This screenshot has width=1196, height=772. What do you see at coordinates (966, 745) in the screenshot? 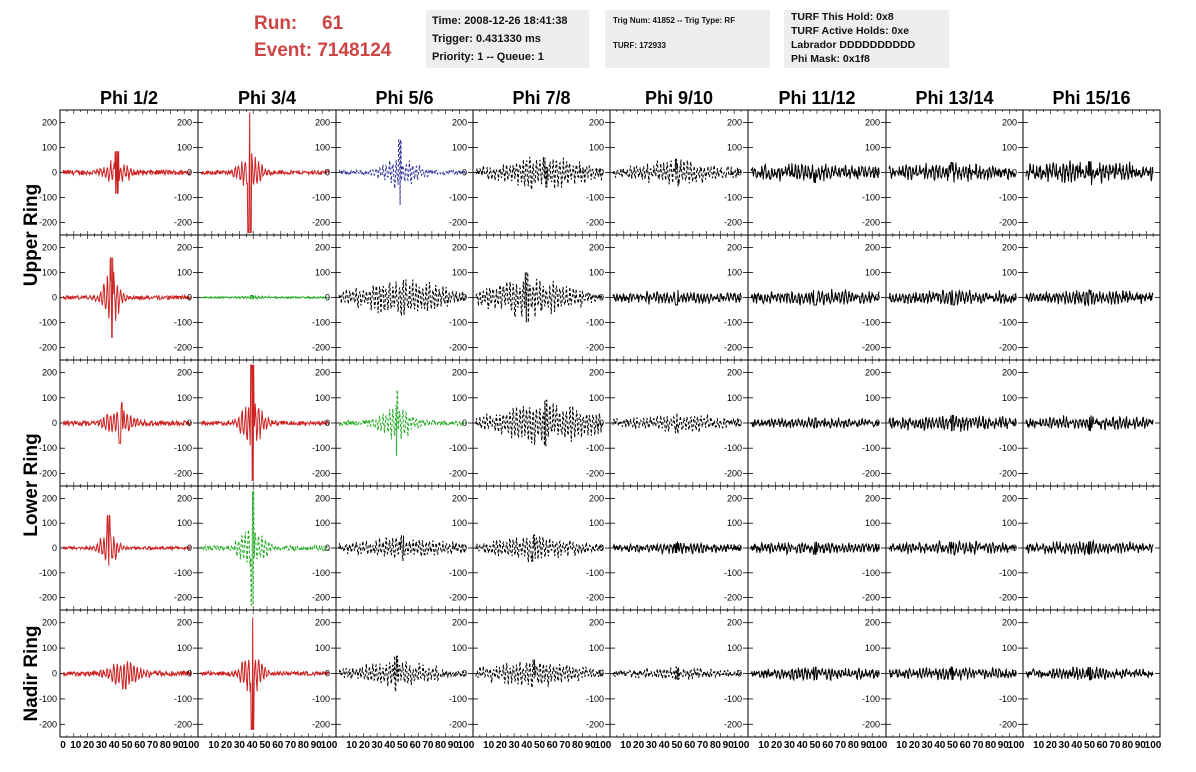
I see `x-tick-label: 60` at bounding box center [966, 745].